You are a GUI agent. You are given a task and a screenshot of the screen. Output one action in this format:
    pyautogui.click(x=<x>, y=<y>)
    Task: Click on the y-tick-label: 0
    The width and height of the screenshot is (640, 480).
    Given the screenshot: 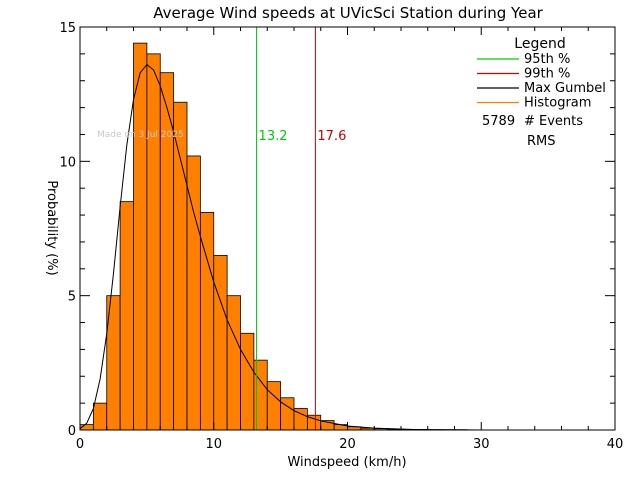 What is the action you would take?
    pyautogui.click(x=72, y=431)
    